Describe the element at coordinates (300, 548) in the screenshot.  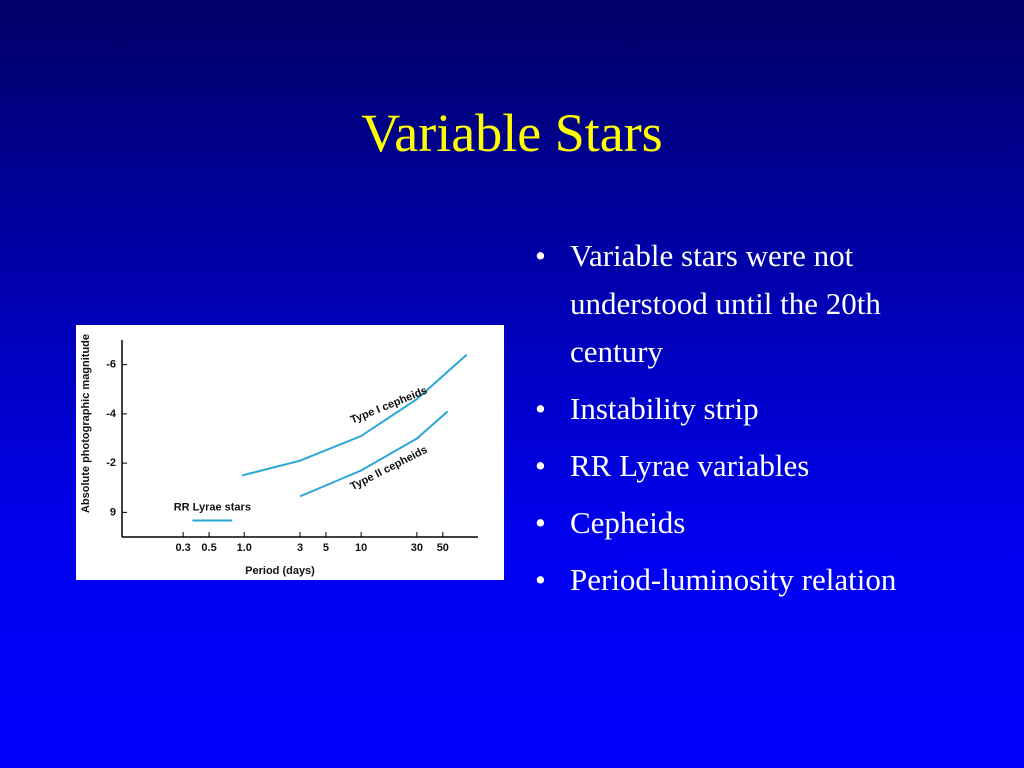
I see `x-tick-label: 3` at that location.